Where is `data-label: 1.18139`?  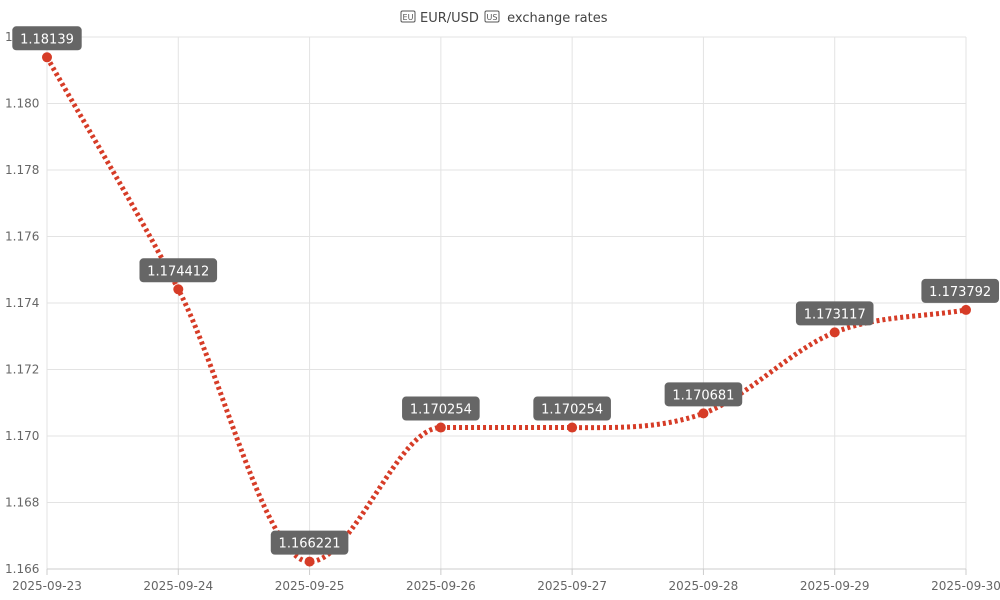
data-label: 1.18139 is located at coordinates (47, 38).